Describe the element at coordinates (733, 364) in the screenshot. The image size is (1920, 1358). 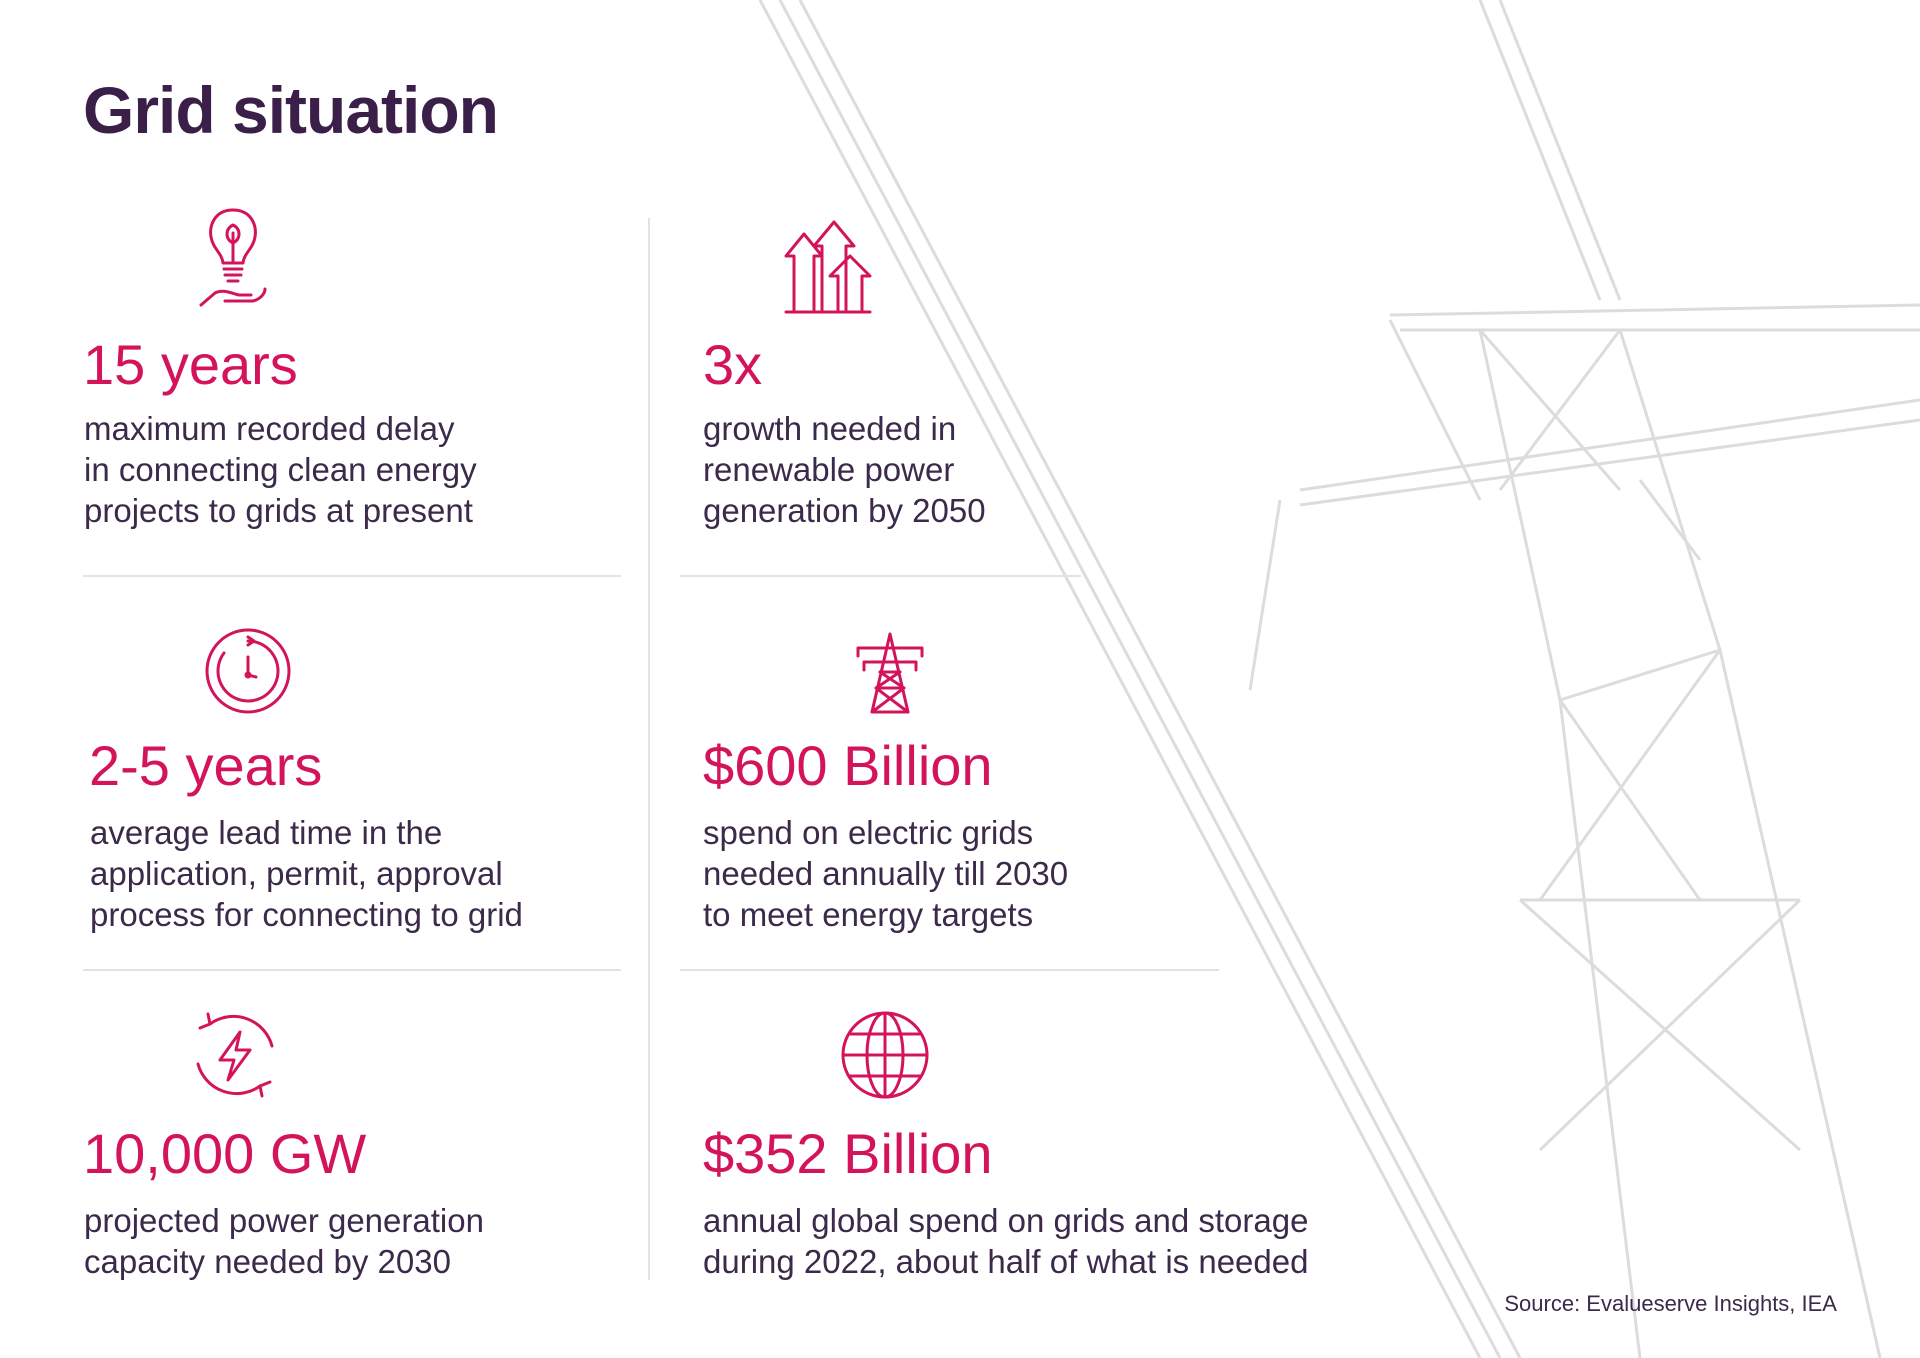
I see `stat-value: 3x` at that location.